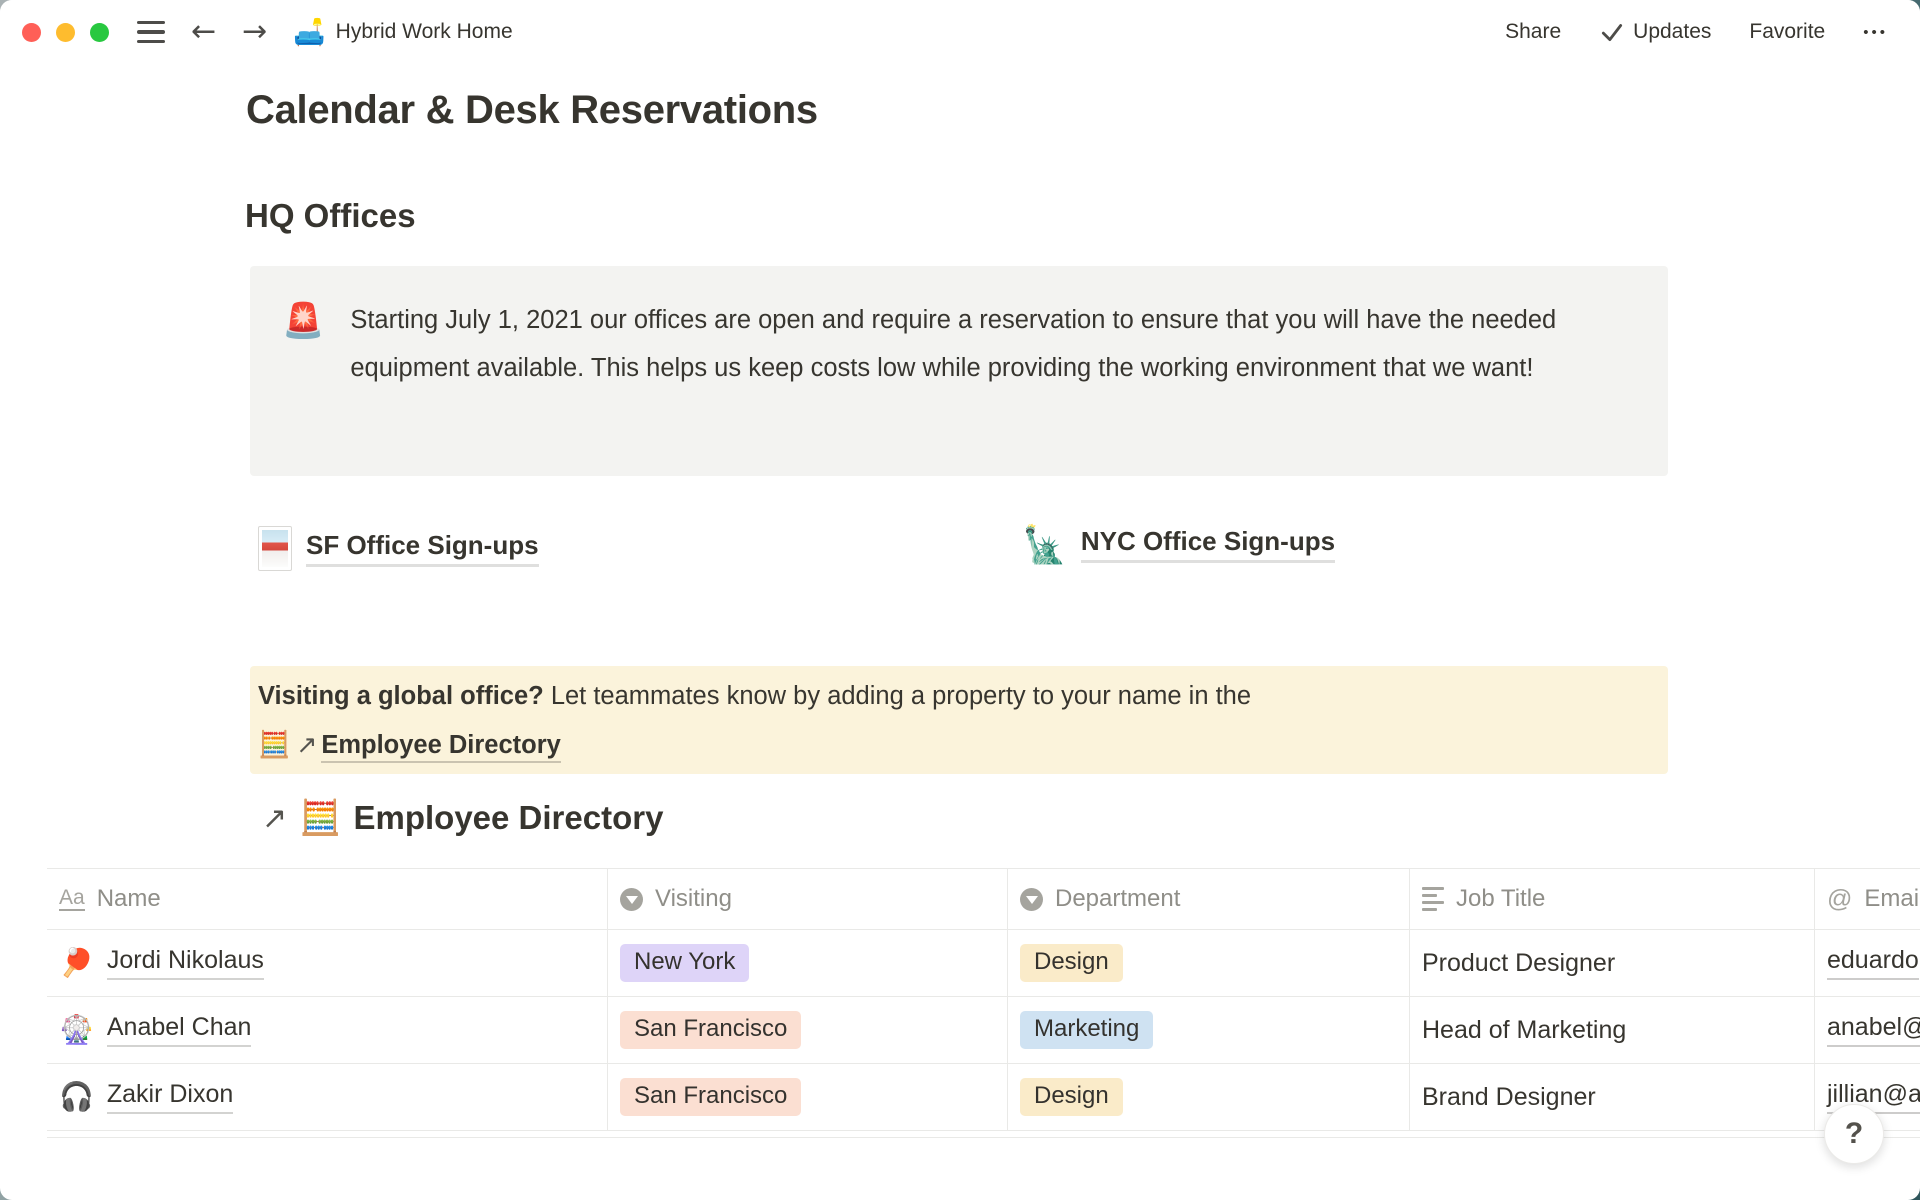 Image resolution: width=1920 pixels, height=1200 pixels. I want to click on nyc-office-signups-link: 🗽 NYC Office Sign-ups, so click(1179, 544).